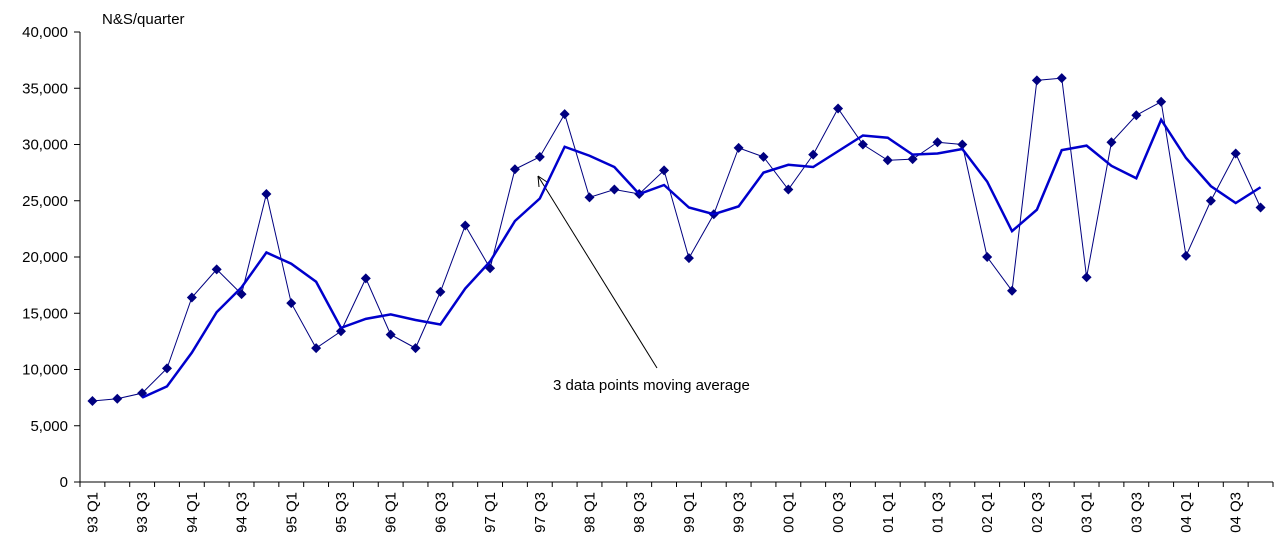 This screenshot has width=1277, height=547. What do you see at coordinates (45, 313) in the screenshot?
I see `y-tick-label: 15,000` at bounding box center [45, 313].